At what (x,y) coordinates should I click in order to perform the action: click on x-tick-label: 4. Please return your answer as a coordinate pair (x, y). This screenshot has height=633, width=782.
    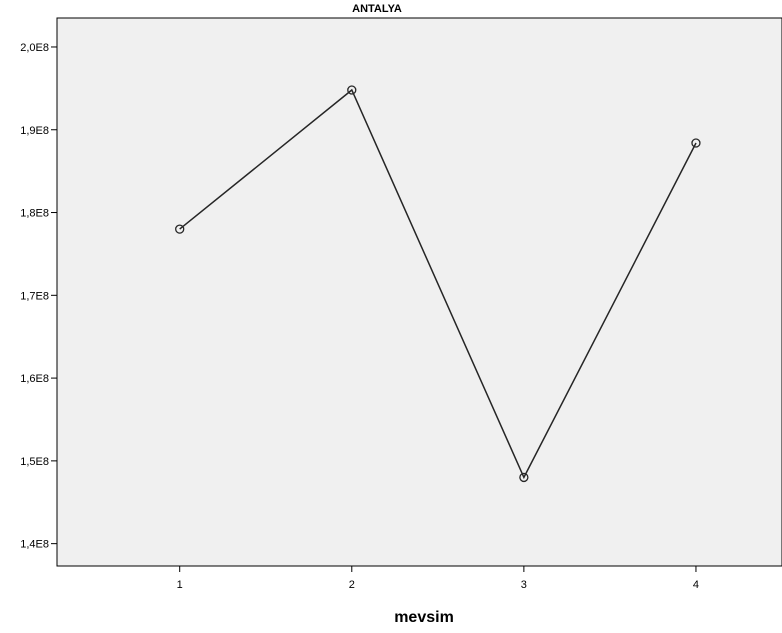
    Looking at the image, I should click on (696, 585).